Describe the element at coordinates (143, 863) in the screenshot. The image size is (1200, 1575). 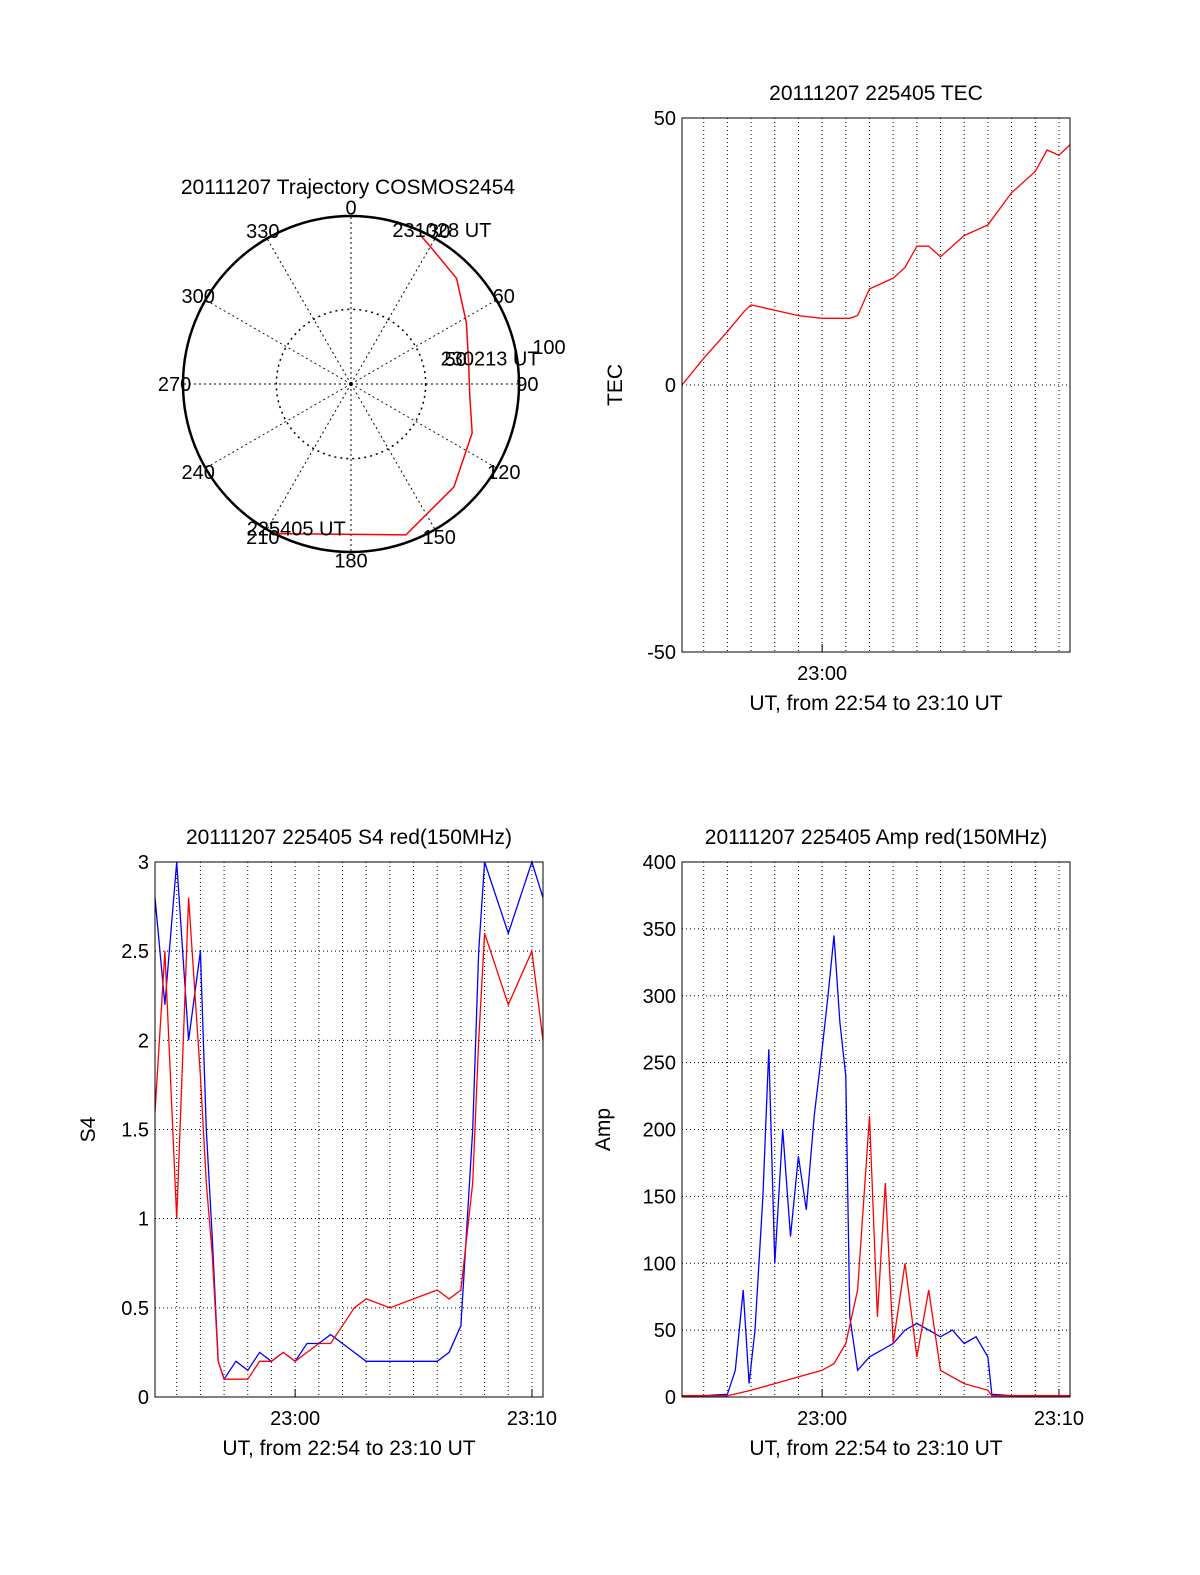
I see `y-tick-label: 3` at that location.